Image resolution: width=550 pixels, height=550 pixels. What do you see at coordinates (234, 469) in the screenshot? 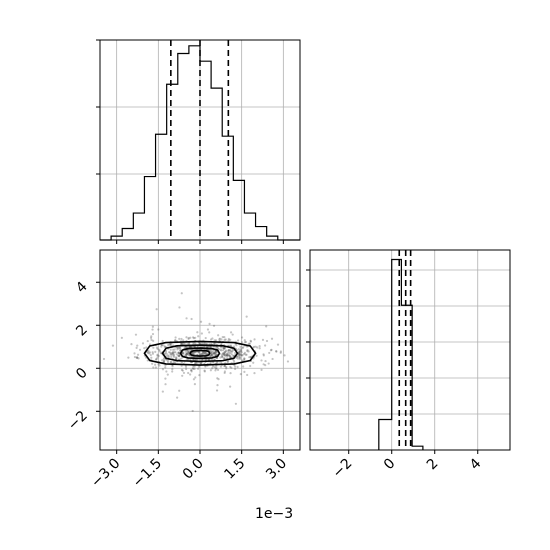
I see `joint-xtick-label: 1.5` at bounding box center [234, 469].